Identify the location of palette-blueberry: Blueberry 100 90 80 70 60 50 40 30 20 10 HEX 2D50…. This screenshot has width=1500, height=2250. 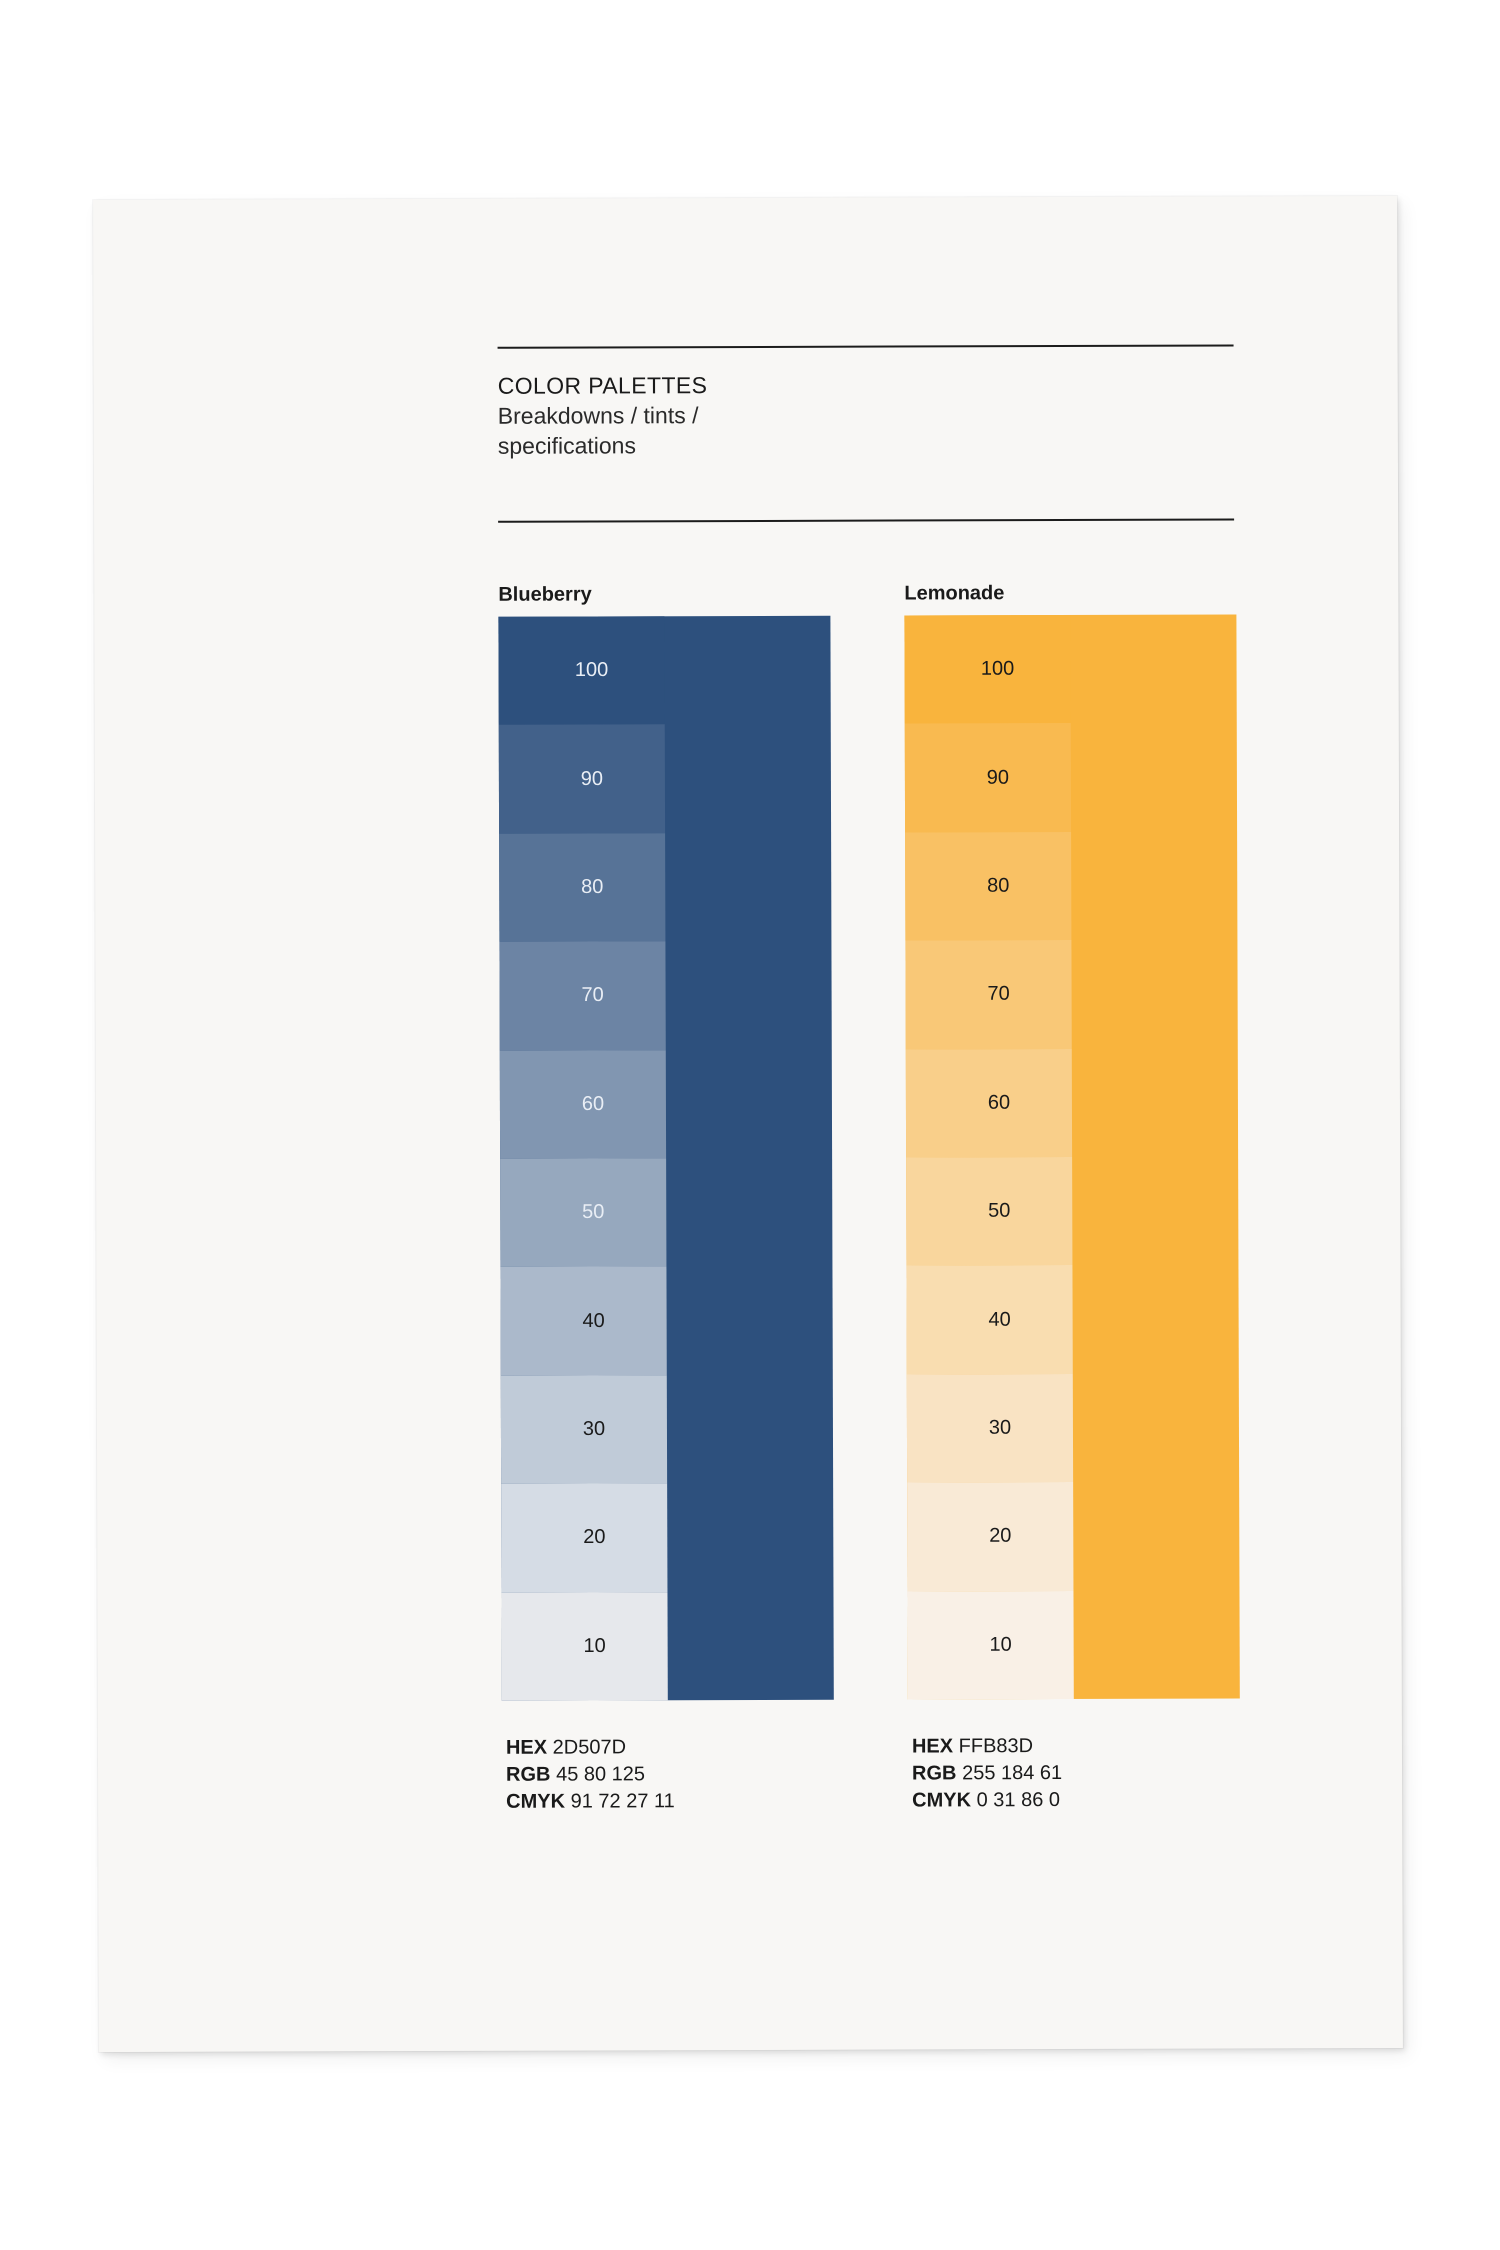
(666, 1197).